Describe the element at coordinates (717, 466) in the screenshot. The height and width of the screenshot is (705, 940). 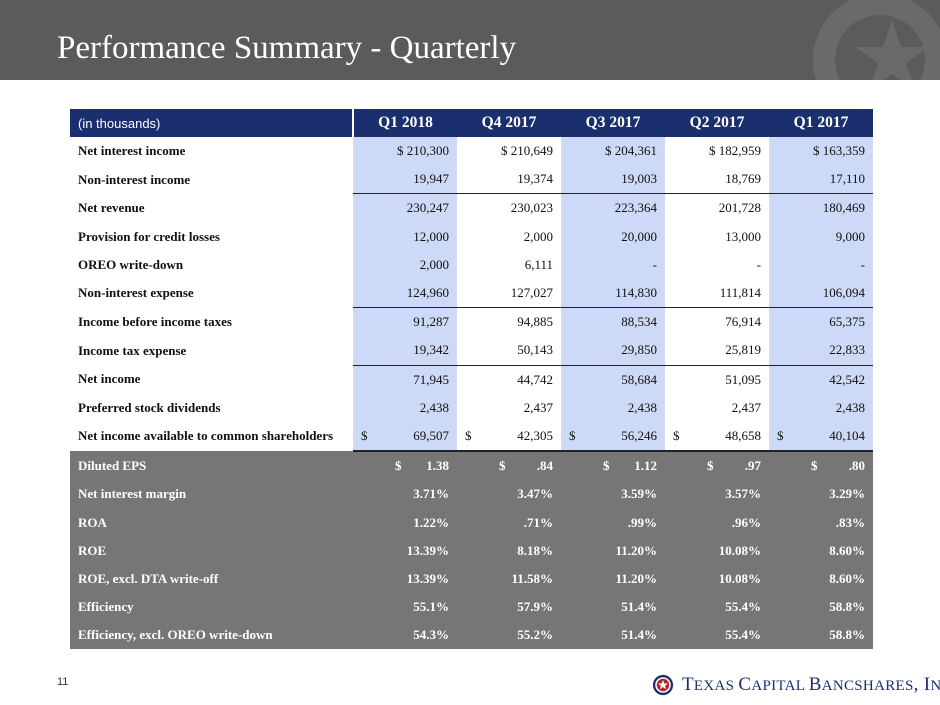
I see `value-cell: $ .97` at that location.